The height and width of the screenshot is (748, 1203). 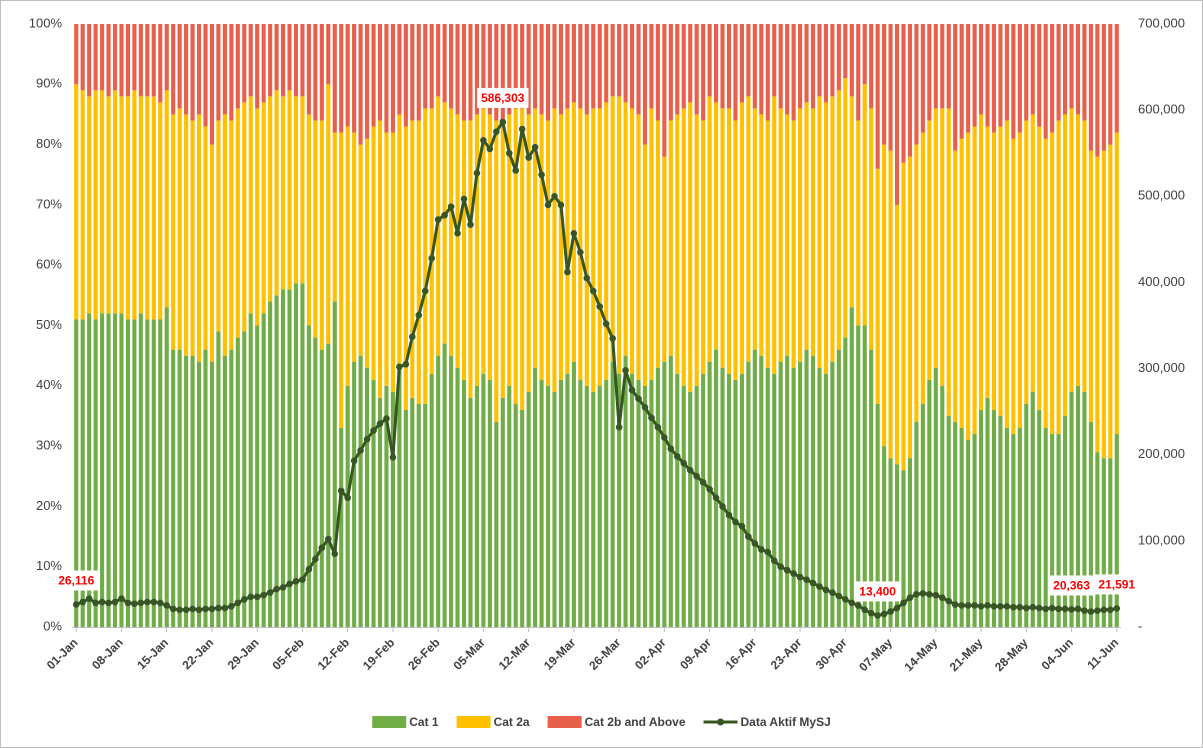 What do you see at coordinates (49, 264) in the screenshot?
I see `y-tick-label: 60%` at bounding box center [49, 264].